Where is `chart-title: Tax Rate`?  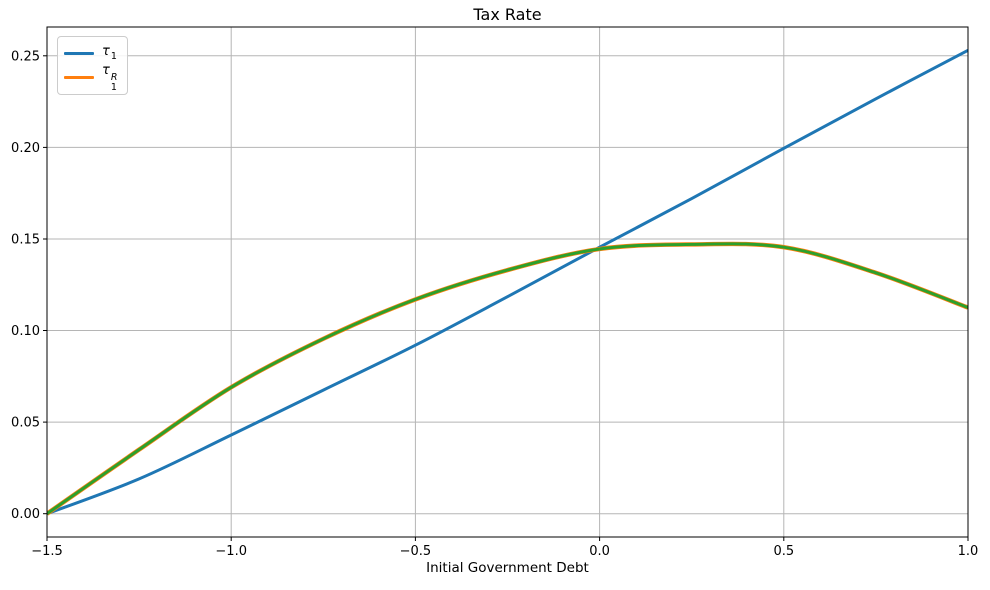
chart-title: Tax Rate is located at coordinates (507, 14).